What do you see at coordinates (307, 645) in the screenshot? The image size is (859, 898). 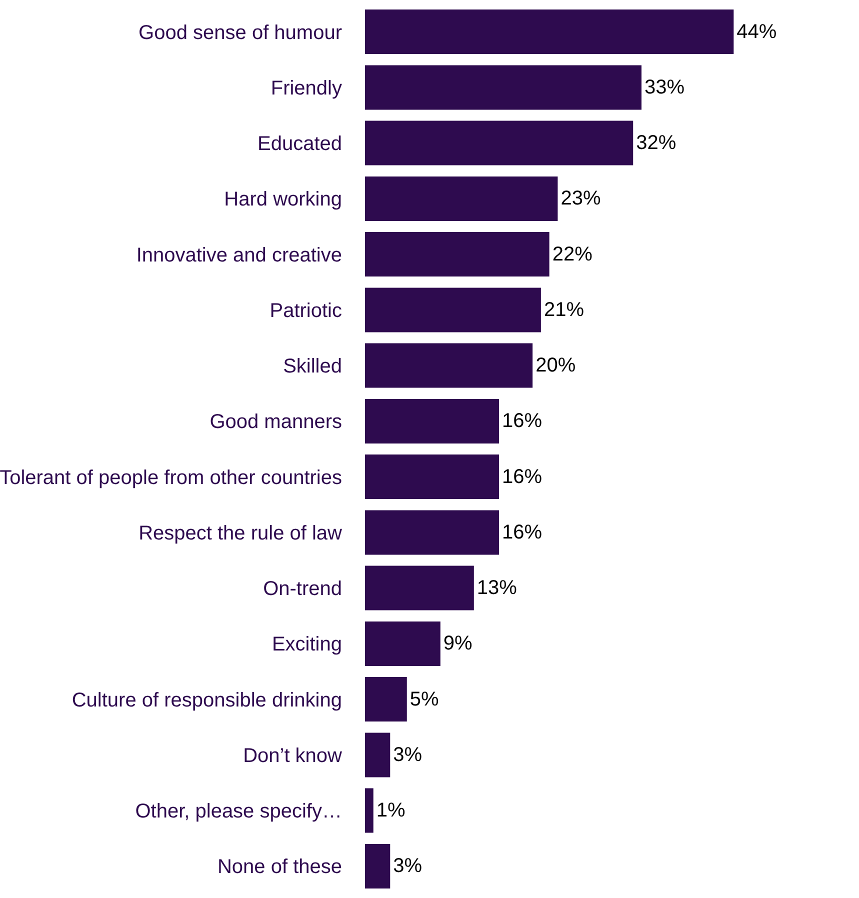 I see `y-tick-label: Exciting` at bounding box center [307, 645].